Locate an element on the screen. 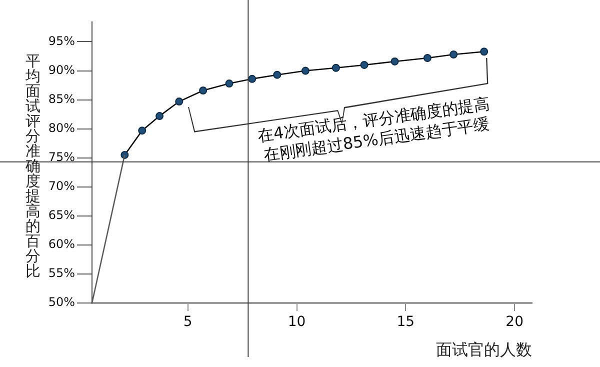 This screenshot has height=367, width=600. x-tick-label: 5 is located at coordinates (187, 322).